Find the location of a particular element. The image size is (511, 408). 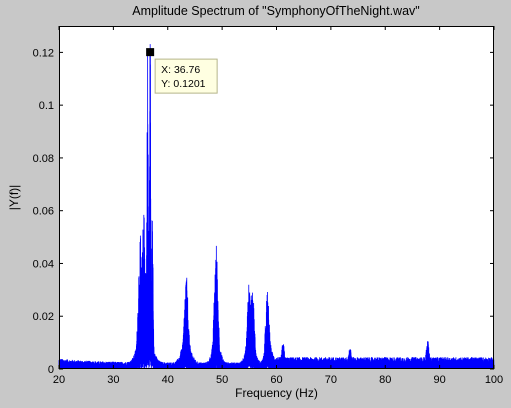

x-tick-label: 70 is located at coordinates (331, 380).